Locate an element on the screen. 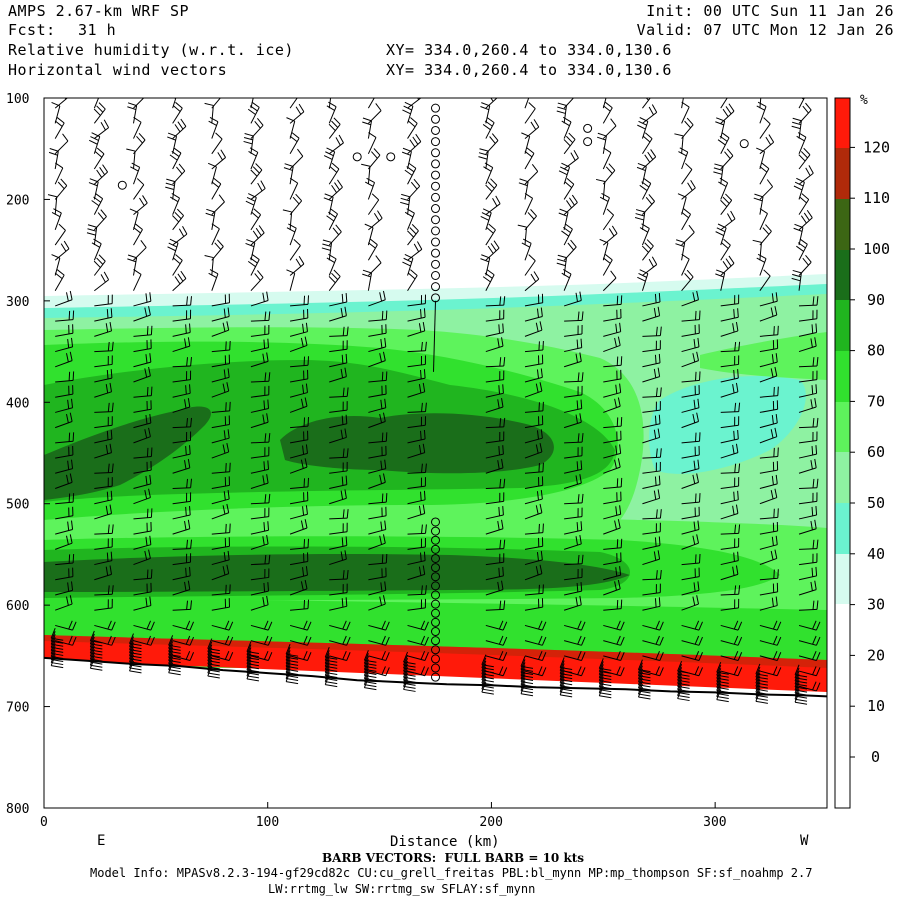  y-tick-label: 100 is located at coordinates (17, 99).